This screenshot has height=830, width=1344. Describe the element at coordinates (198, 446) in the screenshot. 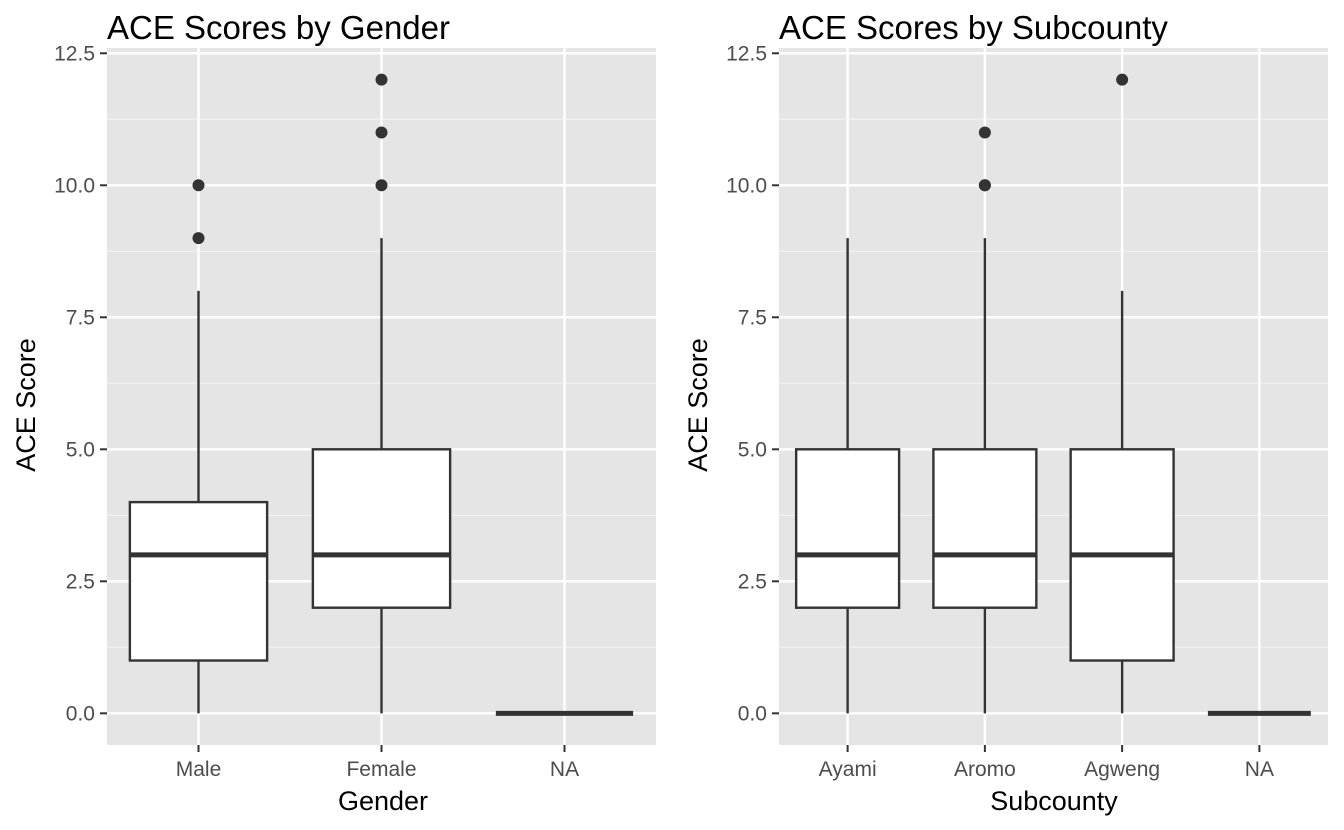

I see `box-male` at that location.